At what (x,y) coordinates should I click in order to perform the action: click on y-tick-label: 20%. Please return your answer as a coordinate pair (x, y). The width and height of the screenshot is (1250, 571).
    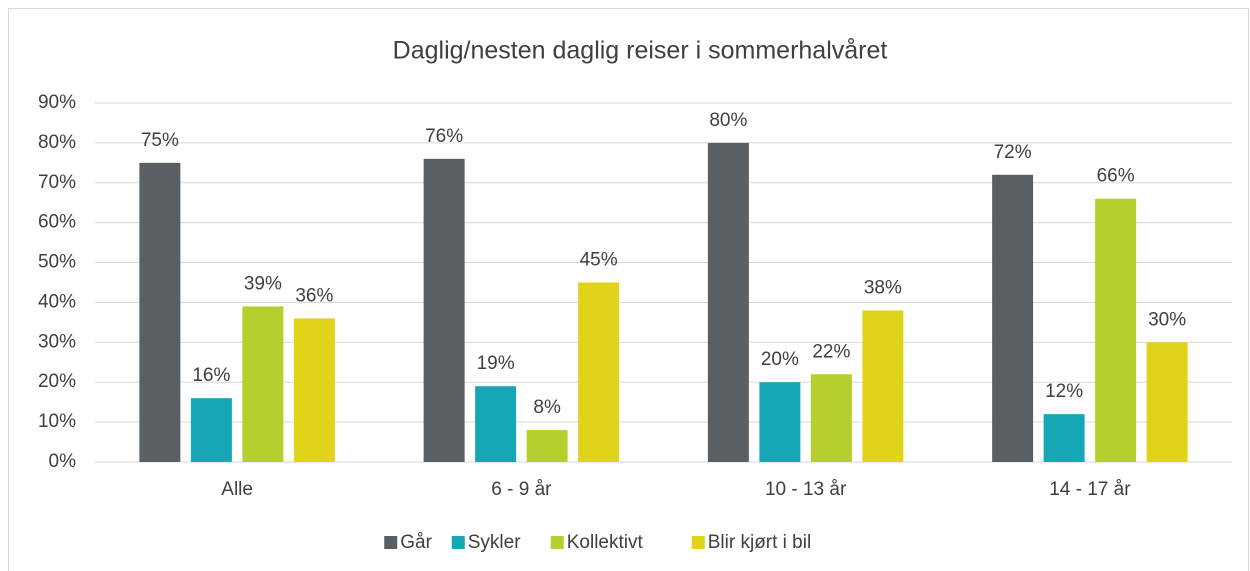
    Looking at the image, I should click on (57, 381).